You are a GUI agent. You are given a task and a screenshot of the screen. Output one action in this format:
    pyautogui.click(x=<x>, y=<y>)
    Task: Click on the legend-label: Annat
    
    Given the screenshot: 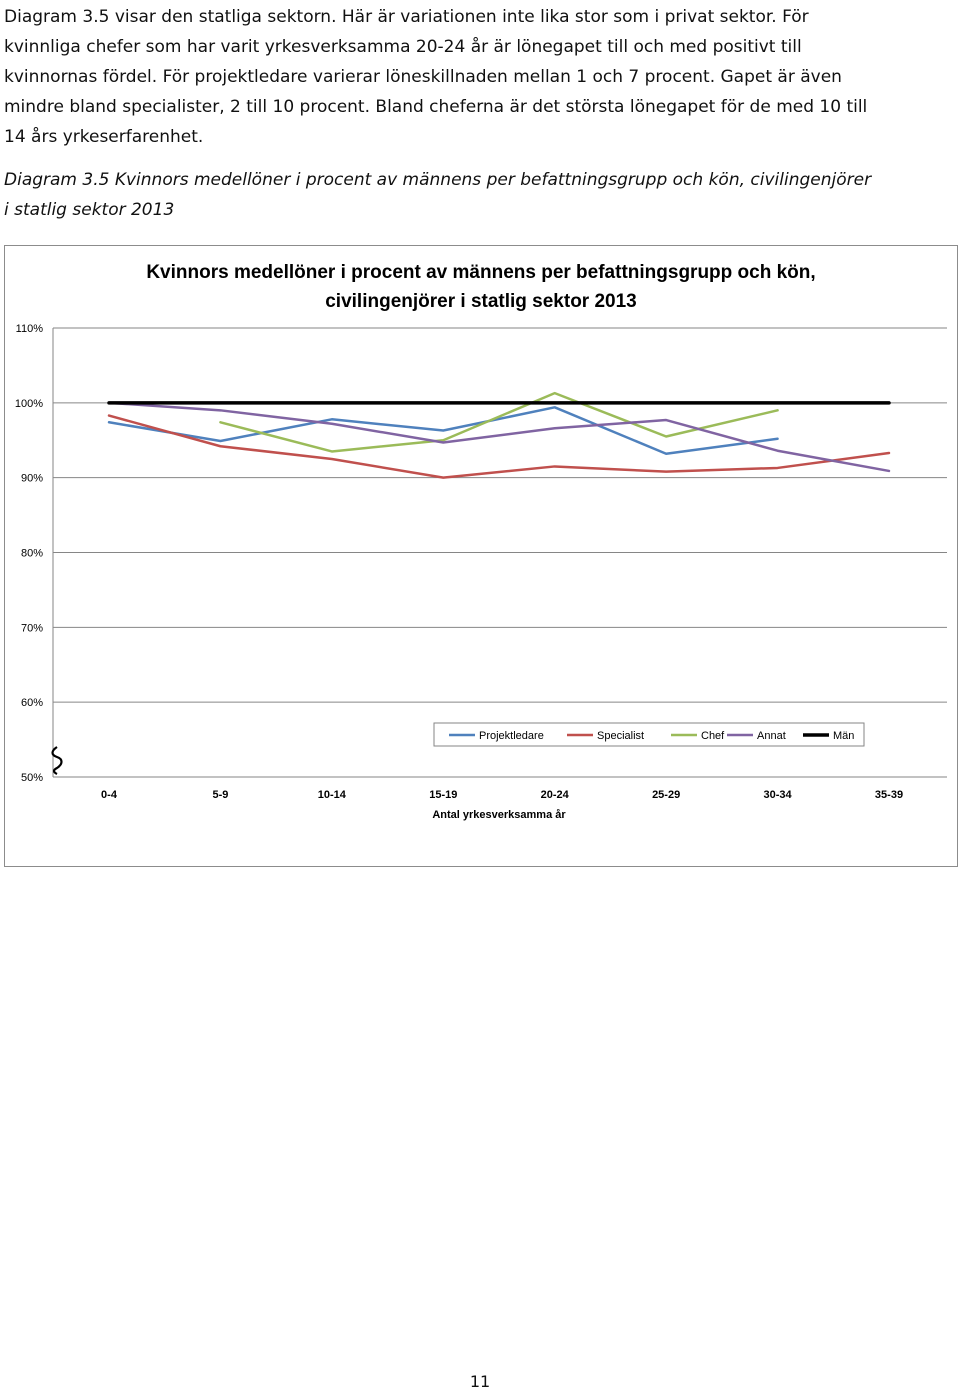 What is the action you would take?
    pyautogui.click(x=771, y=736)
    